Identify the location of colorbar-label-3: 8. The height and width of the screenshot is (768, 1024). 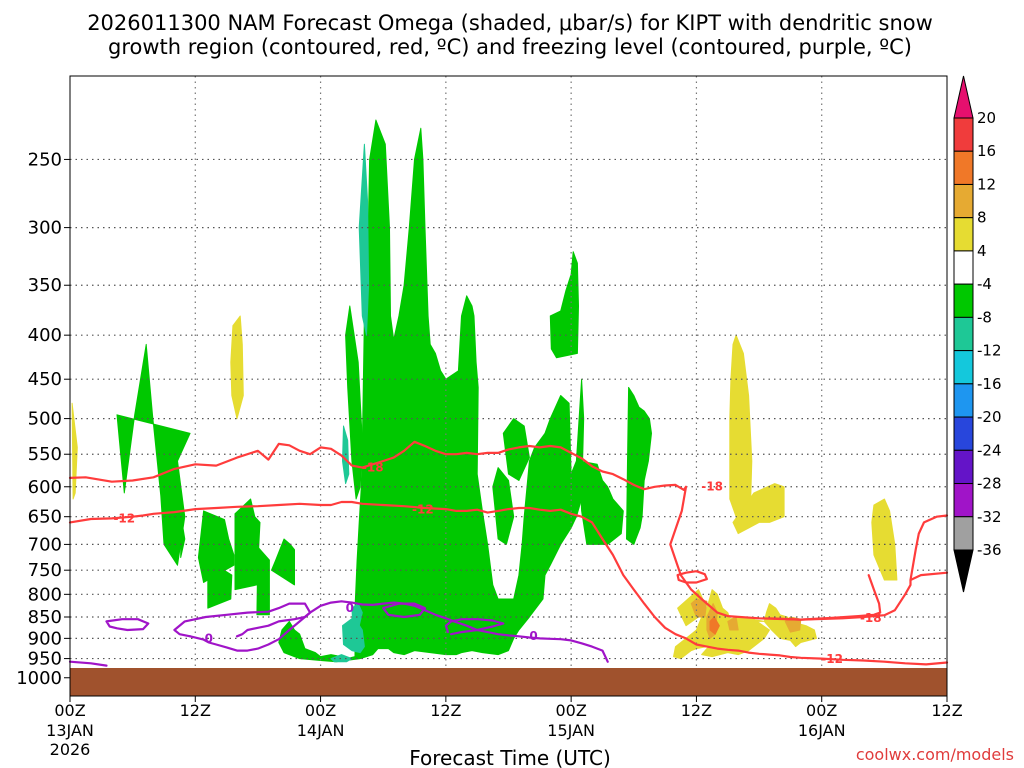
(982, 218).